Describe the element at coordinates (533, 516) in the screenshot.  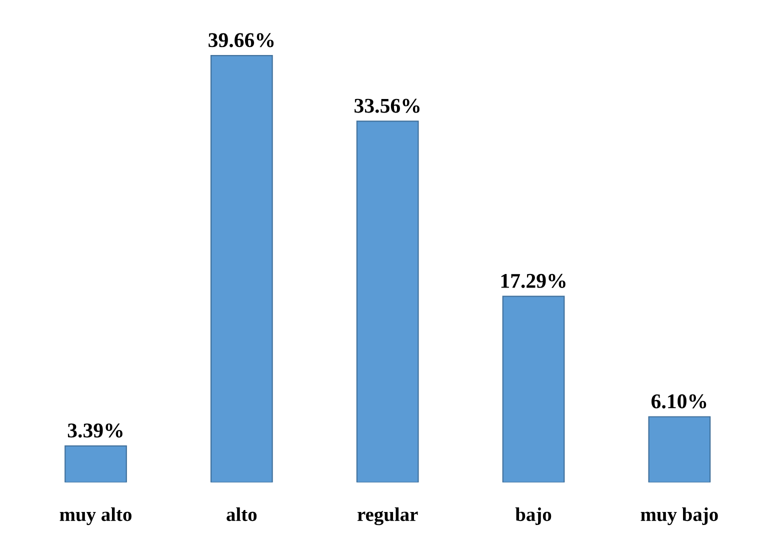
I see `x-tick-label: bajo` at that location.